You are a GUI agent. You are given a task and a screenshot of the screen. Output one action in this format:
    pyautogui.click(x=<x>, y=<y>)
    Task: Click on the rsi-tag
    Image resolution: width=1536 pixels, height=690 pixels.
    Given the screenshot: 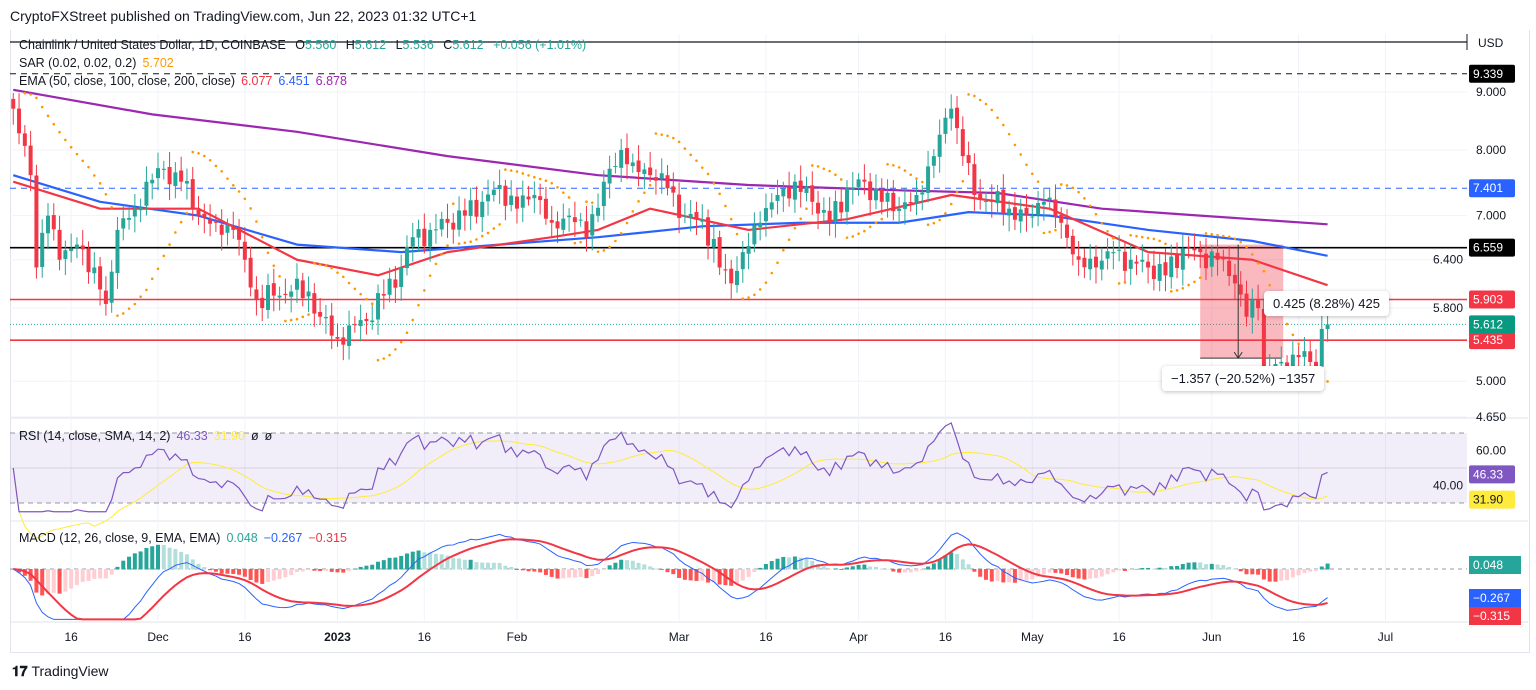 What is the action you would take?
    pyautogui.click(x=1492, y=499)
    